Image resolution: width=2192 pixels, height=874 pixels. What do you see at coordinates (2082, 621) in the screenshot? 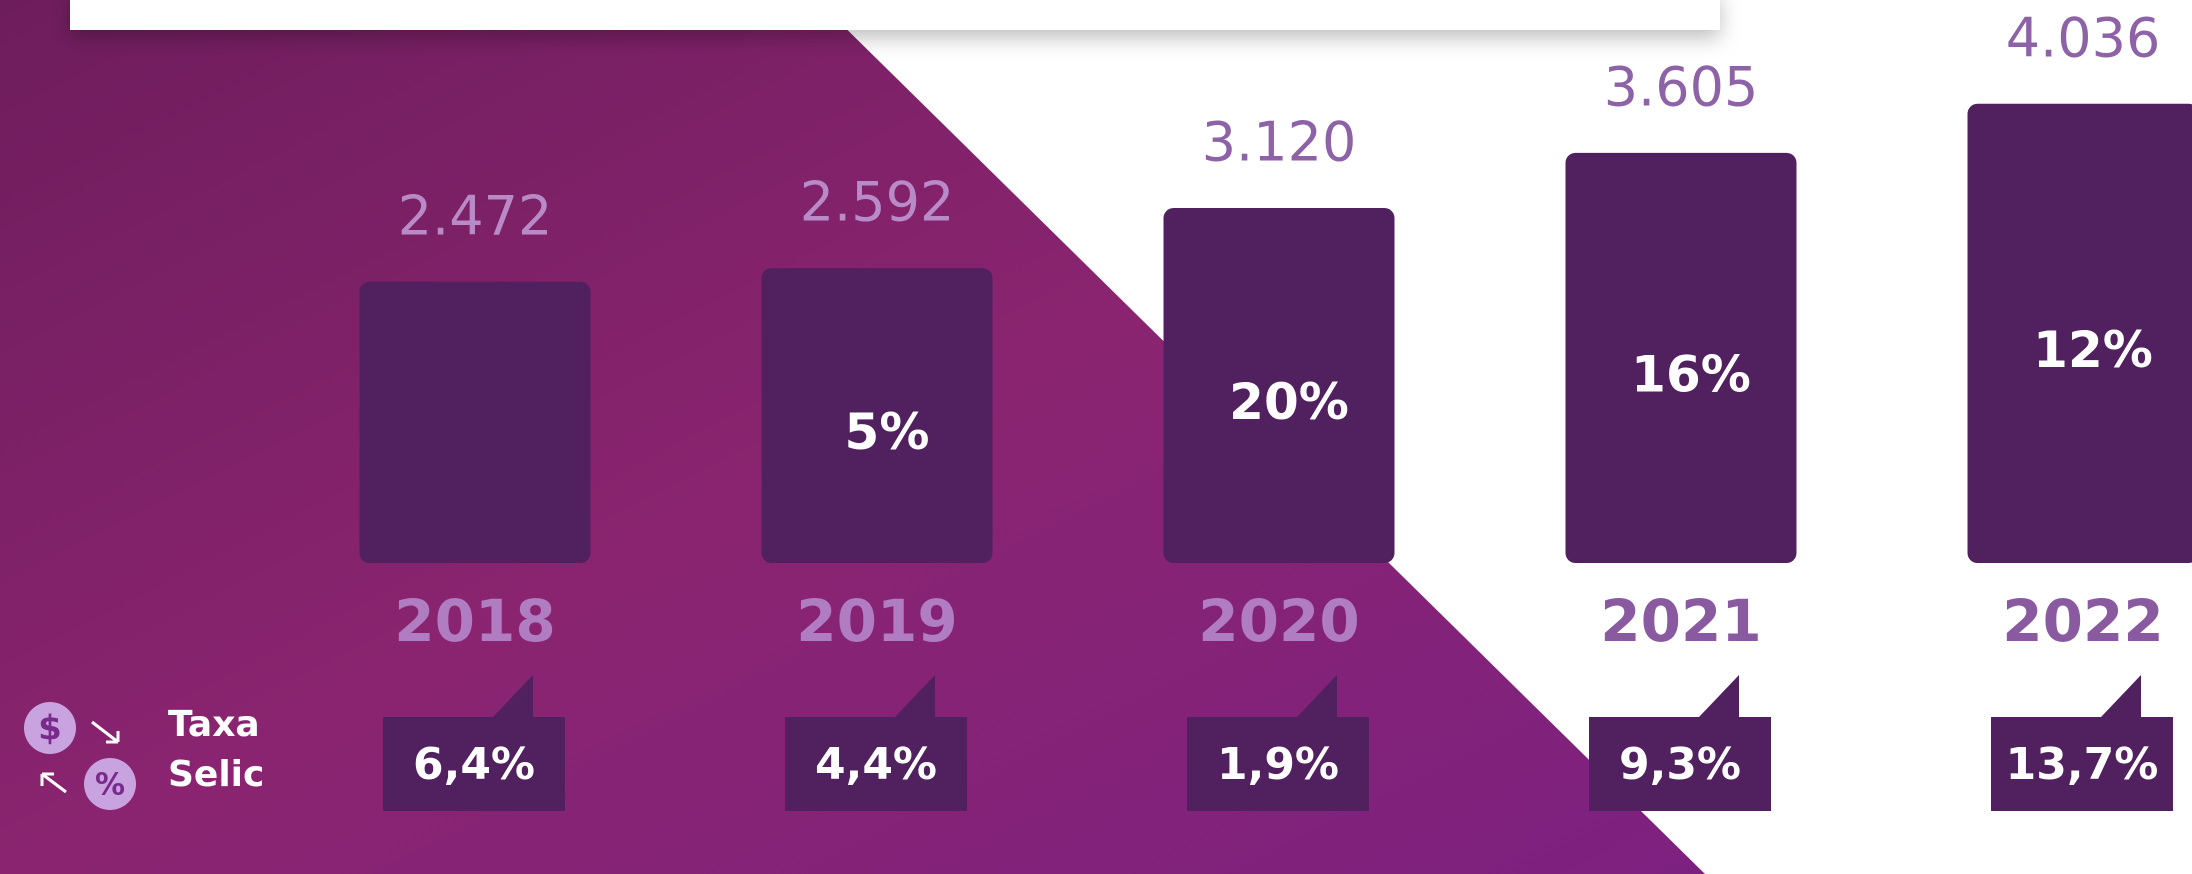
I see `x-tick-label: 2022` at bounding box center [2082, 621].